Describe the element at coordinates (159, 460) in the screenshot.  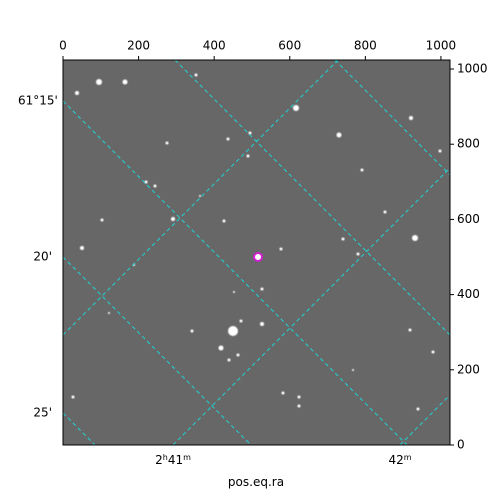
I see `ra-part: 2` at that location.